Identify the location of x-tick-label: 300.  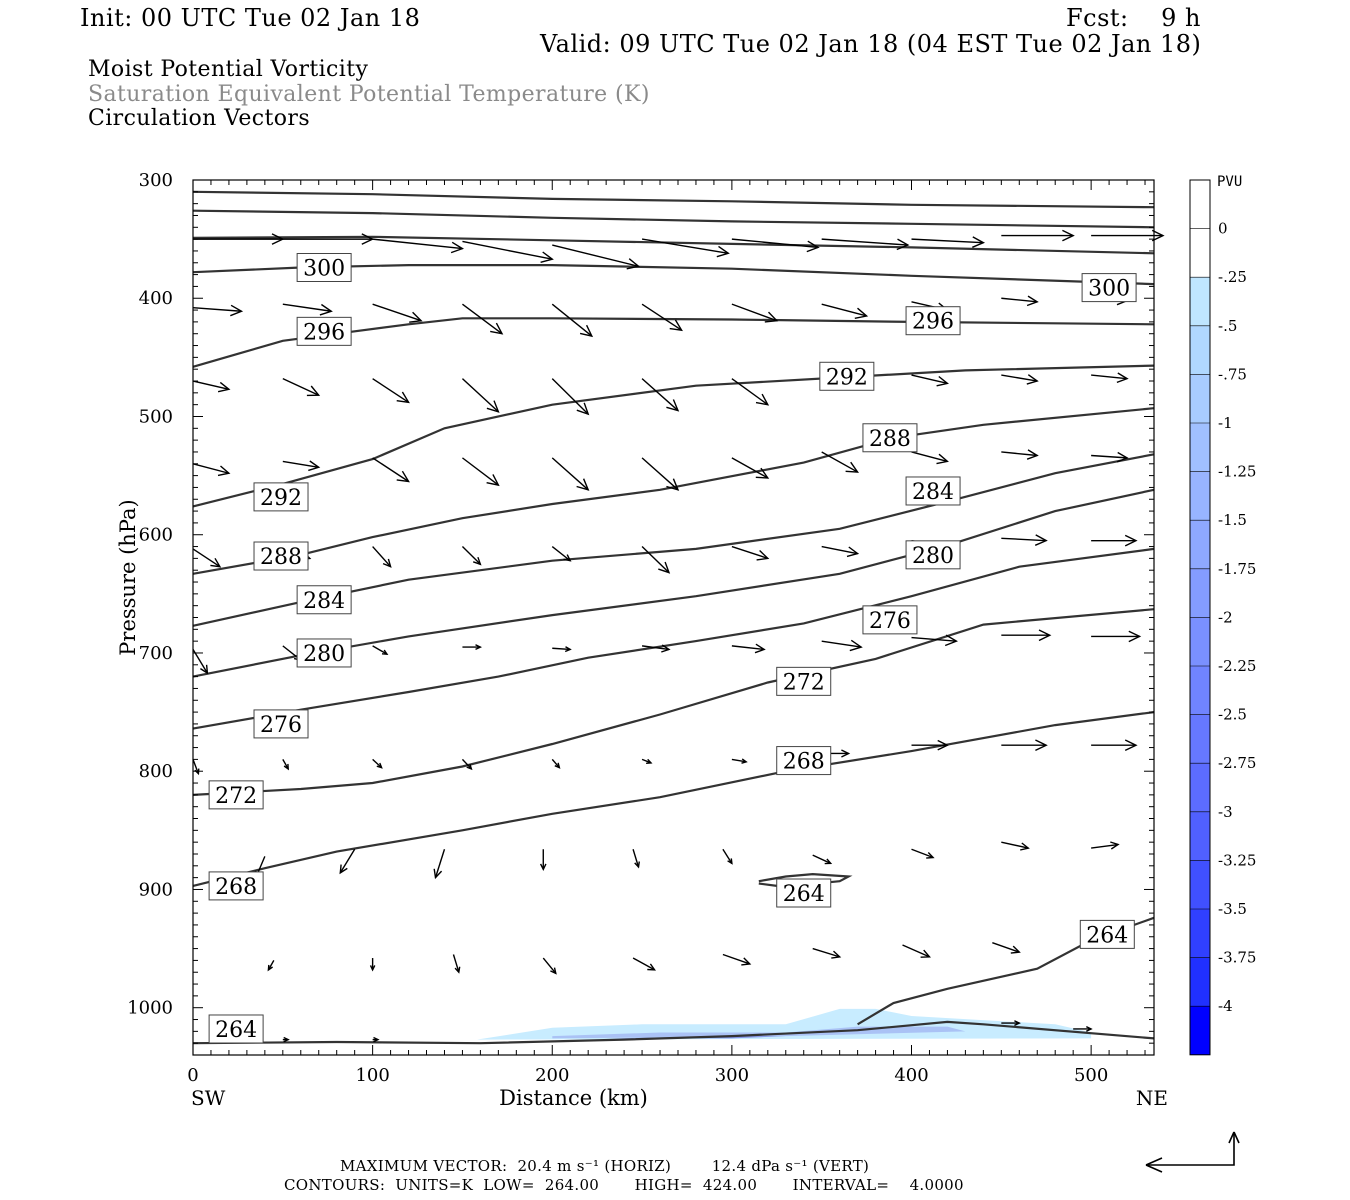
(732, 1075).